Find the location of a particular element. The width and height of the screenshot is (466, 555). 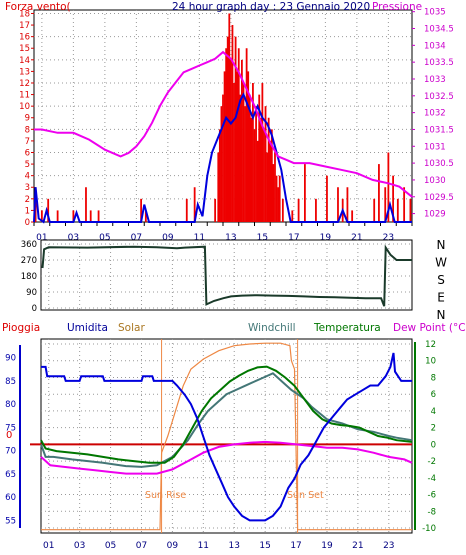

windchill-line is located at coordinates (226, 420).